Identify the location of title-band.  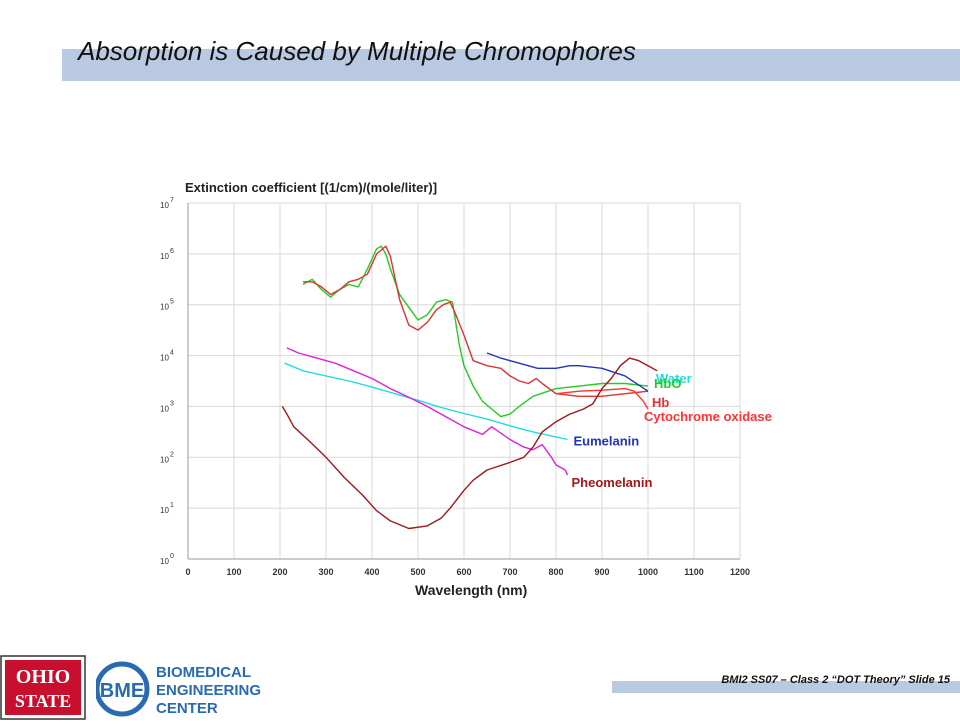
(511, 65).